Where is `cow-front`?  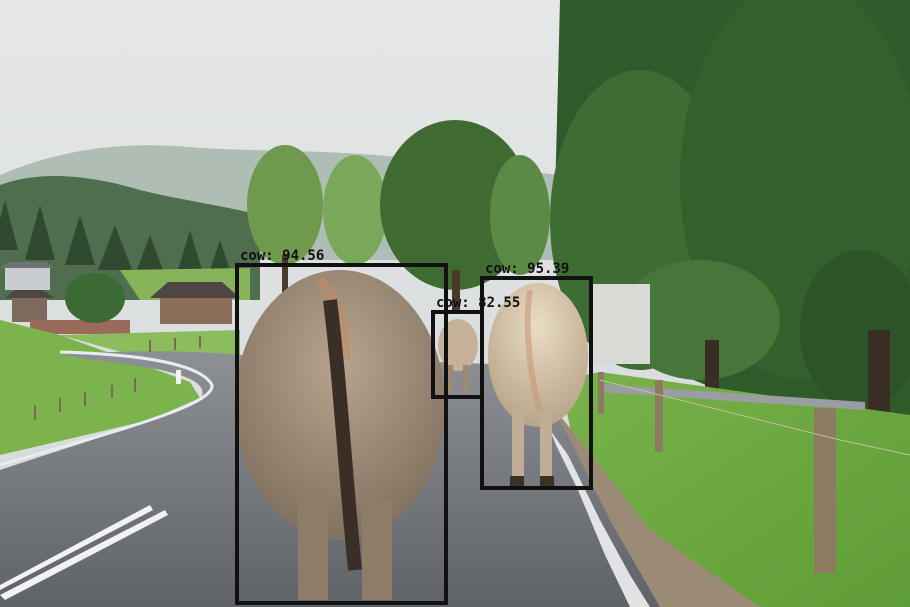 cow-front is located at coordinates (340, 435).